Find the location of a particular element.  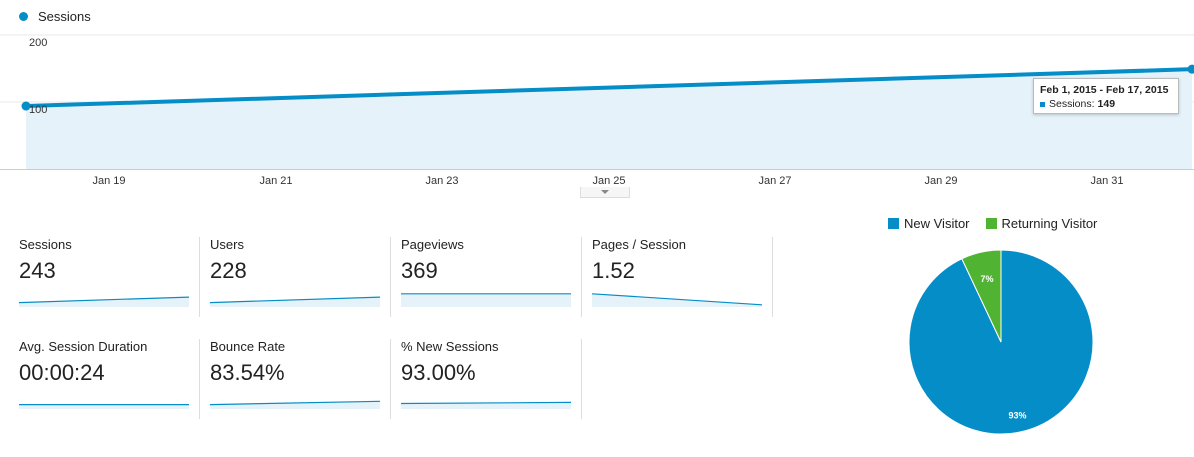

chart-legend: Sessions is located at coordinates (55, 16).